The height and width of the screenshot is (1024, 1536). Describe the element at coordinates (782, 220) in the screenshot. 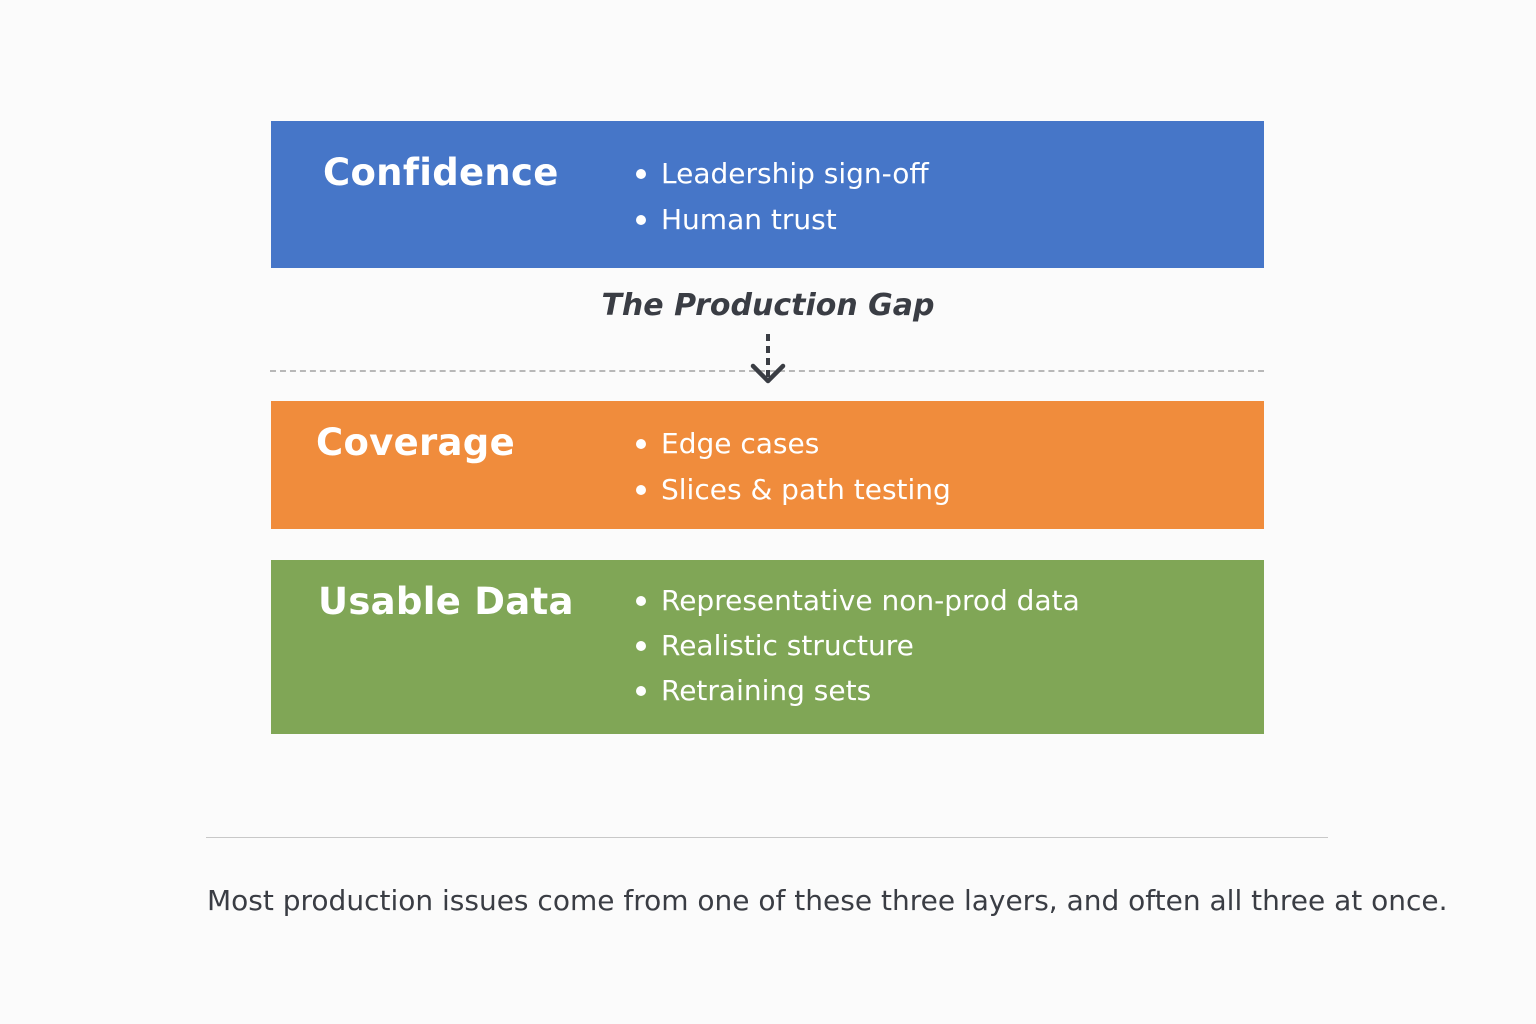

I see `list-item: Human trust` at that location.